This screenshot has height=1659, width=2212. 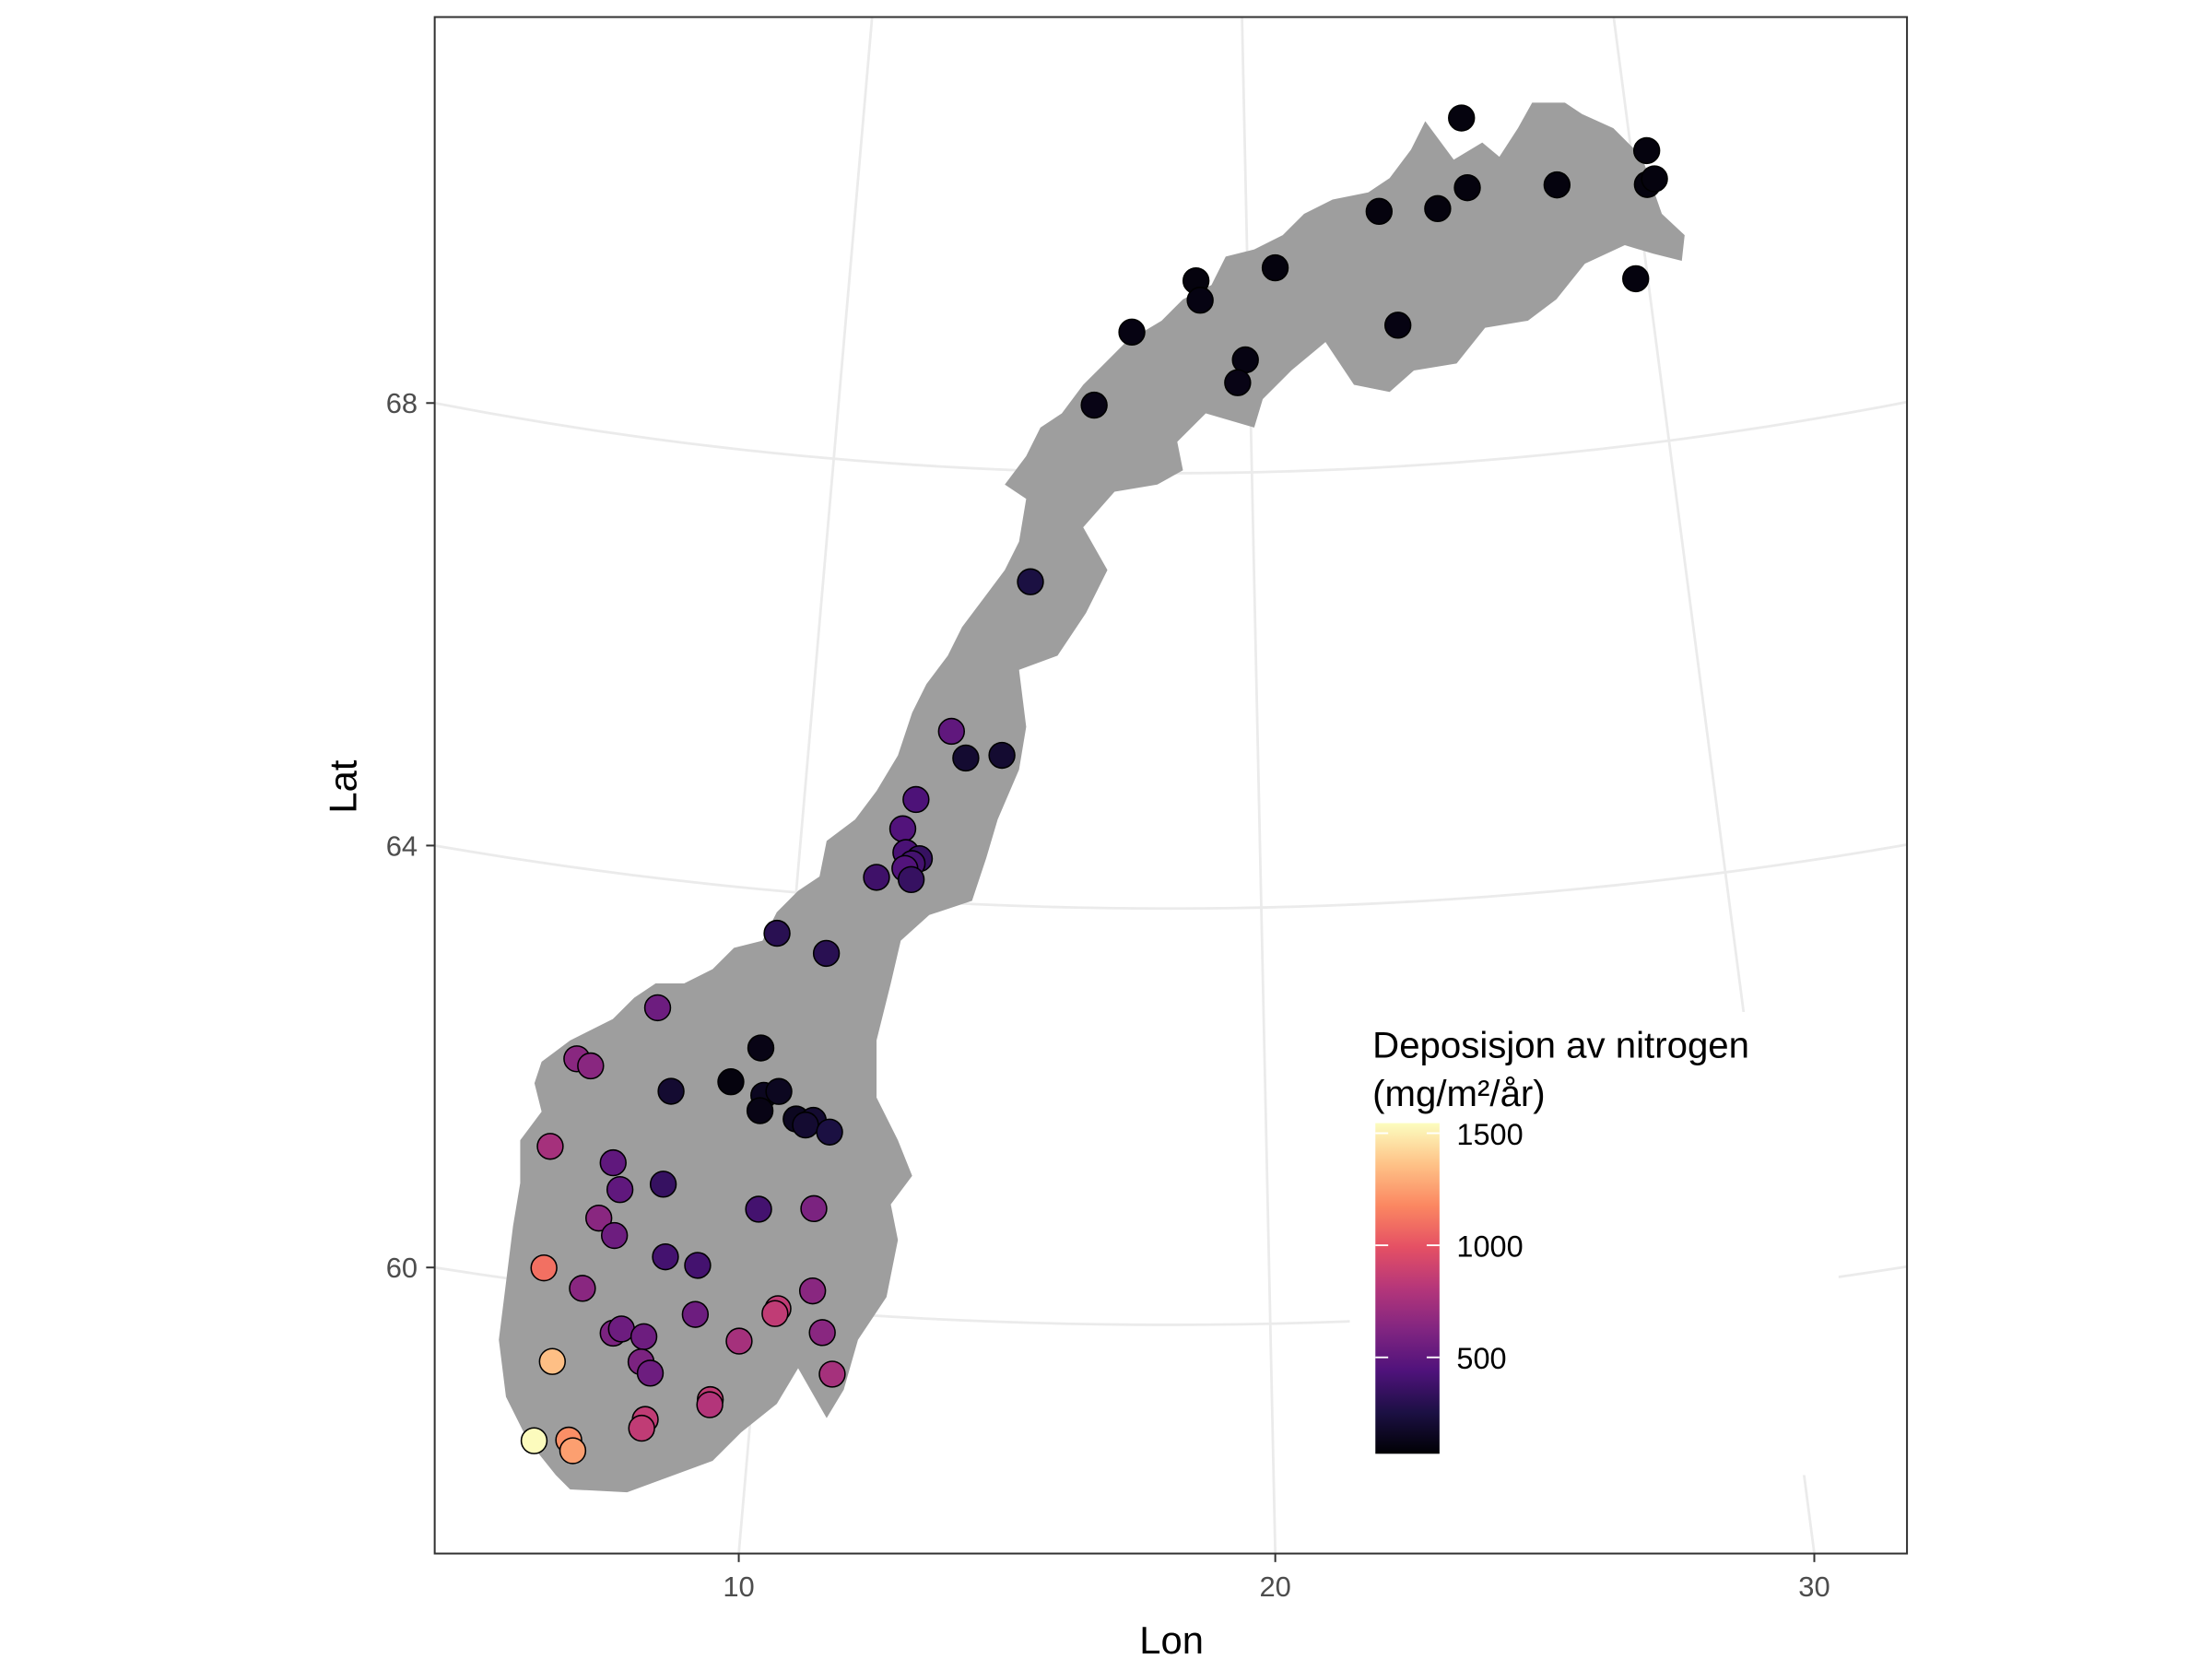 What do you see at coordinates (1274, 1587) in the screenshot?
I see `x-tick-label: 20` at bounding box center [1274, 1587].